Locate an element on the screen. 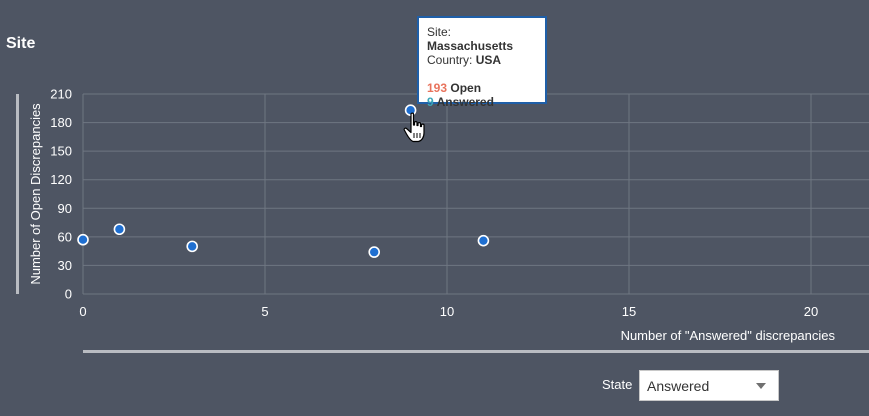  y-tick-label: 0 is located at coordinates (68, 294).